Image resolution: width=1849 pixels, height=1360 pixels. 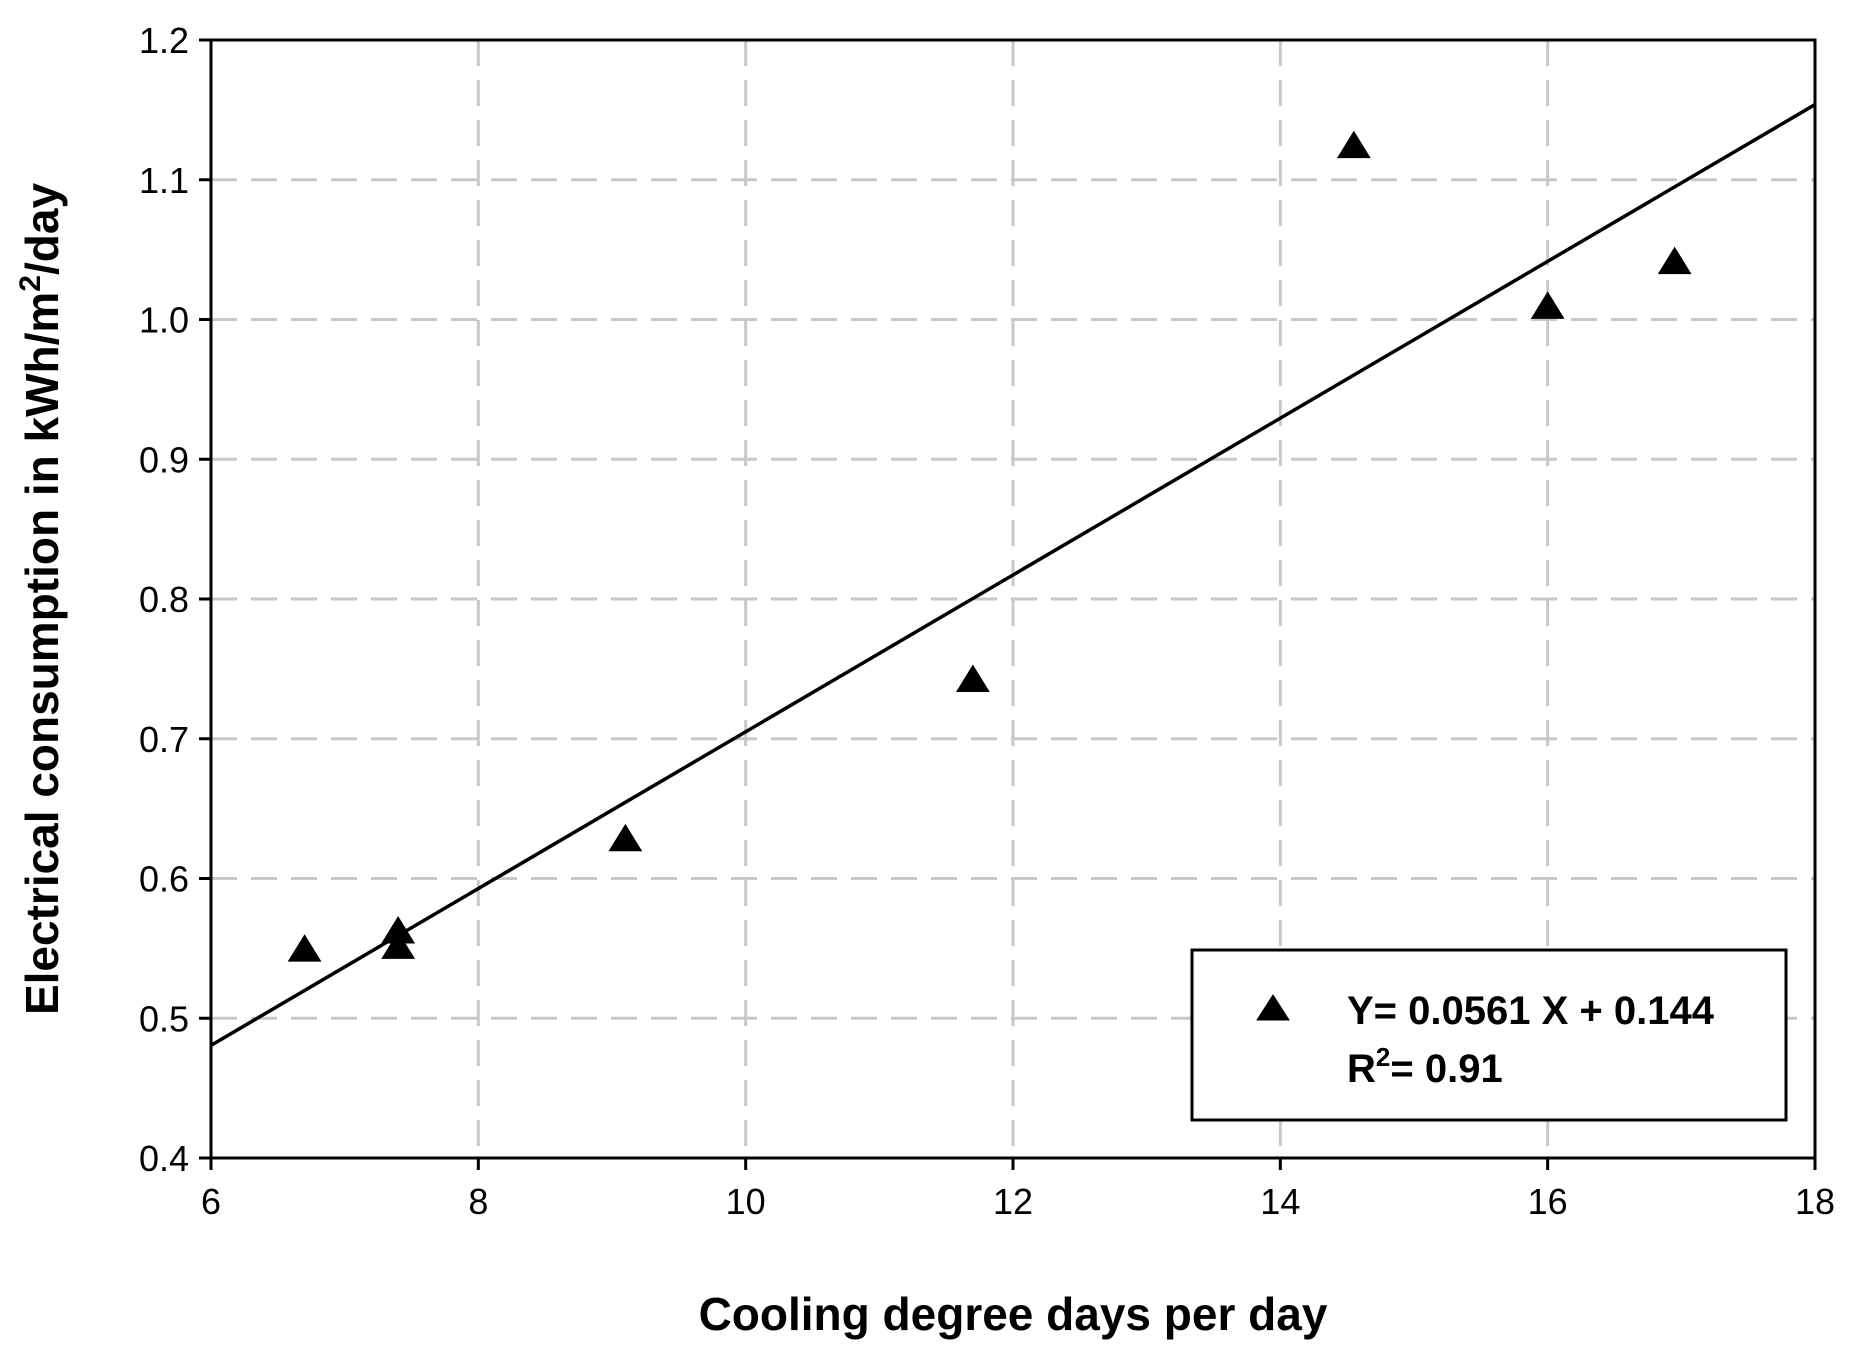 What do you see at coordinates (30, 283) in the screenshot?
I see `y-axis-title-superscript: 2` at bounding box center [30, 283].